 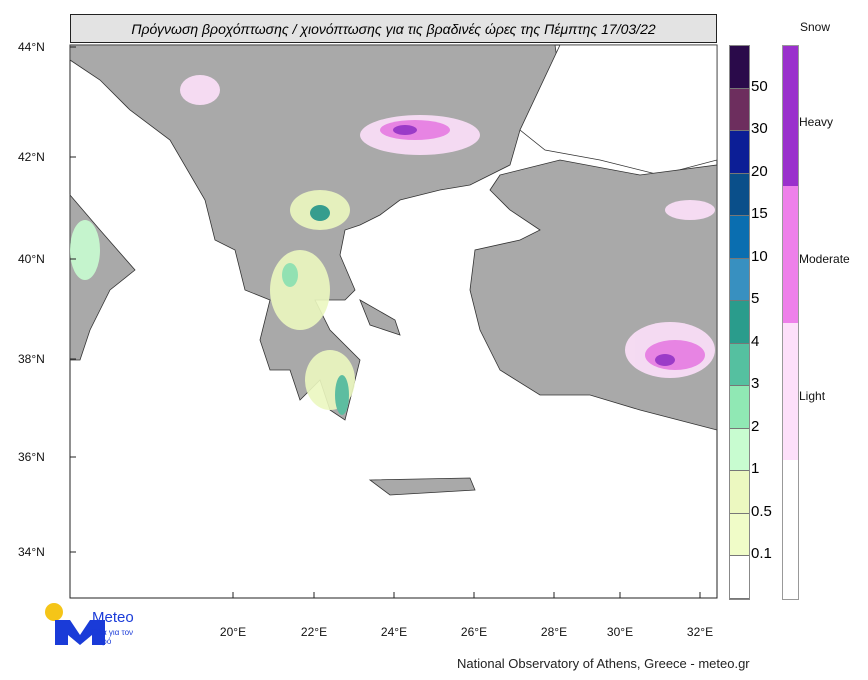 What do you see at coordinates (113, 617) in the screenshot?
I see `logo-name: Meteo` at bounding box center [113, 617].